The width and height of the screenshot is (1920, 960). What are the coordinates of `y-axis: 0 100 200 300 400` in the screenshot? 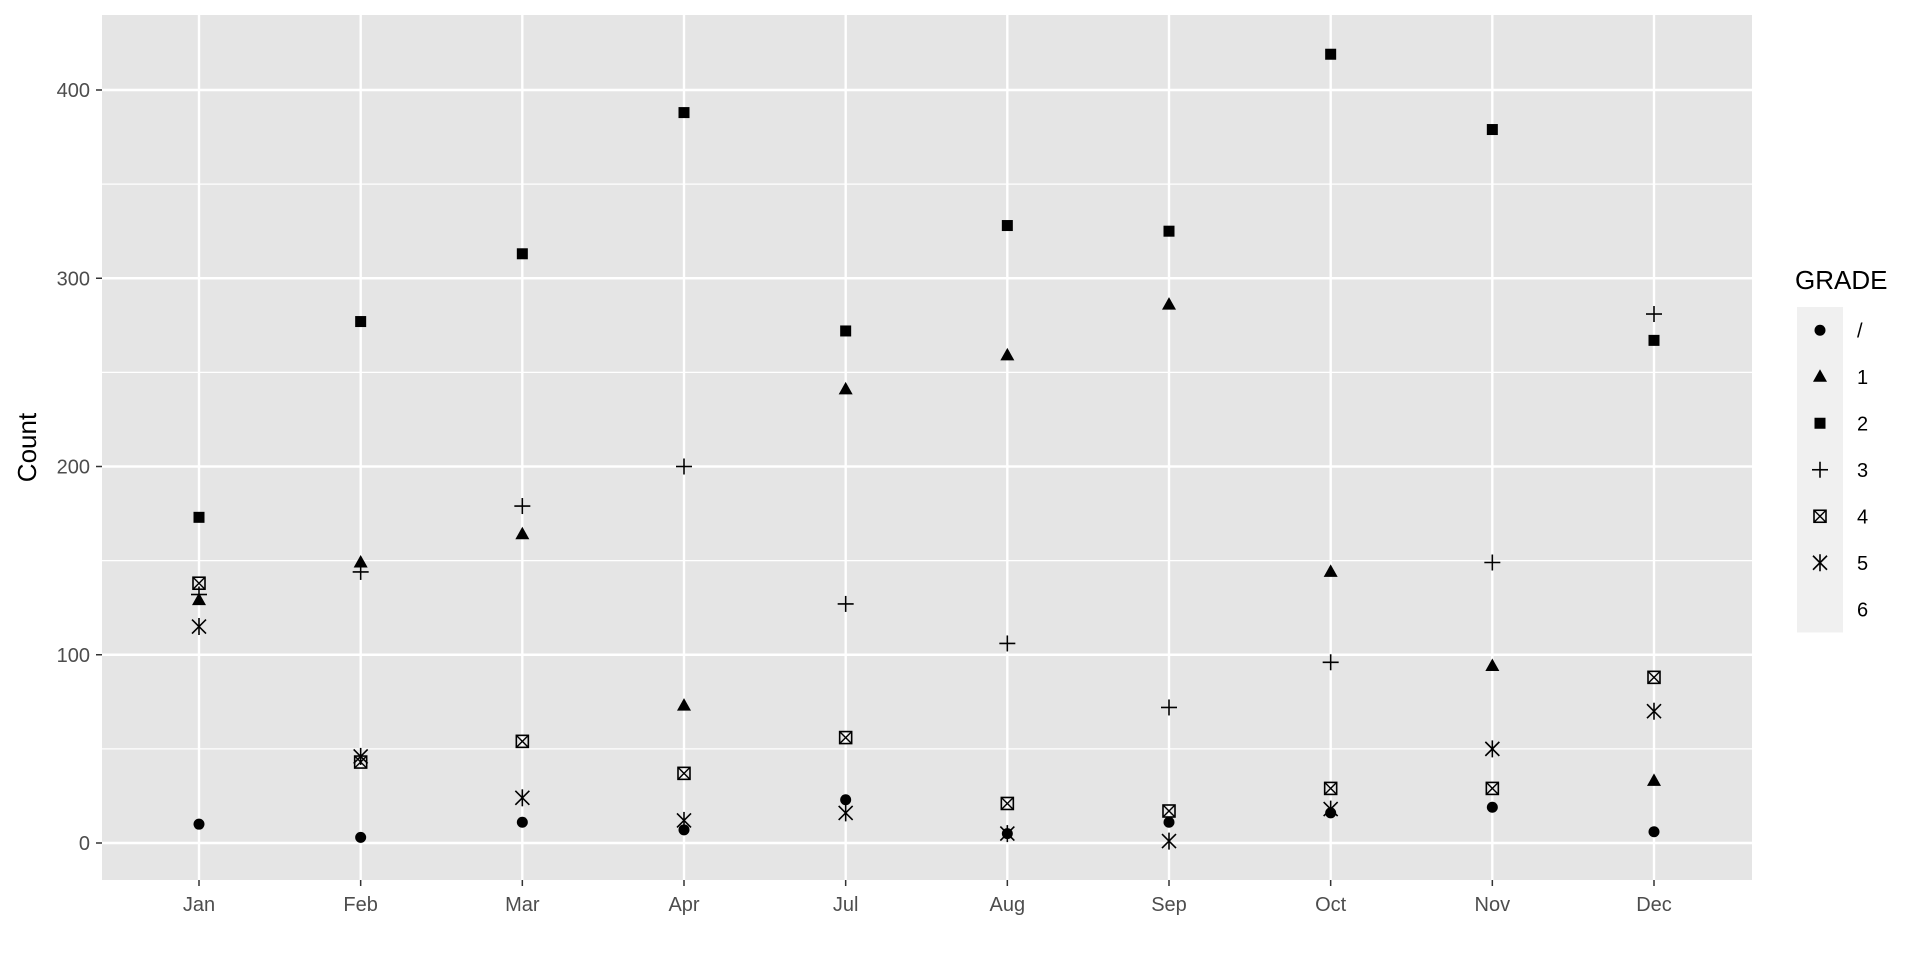 It's located at (79, 467).